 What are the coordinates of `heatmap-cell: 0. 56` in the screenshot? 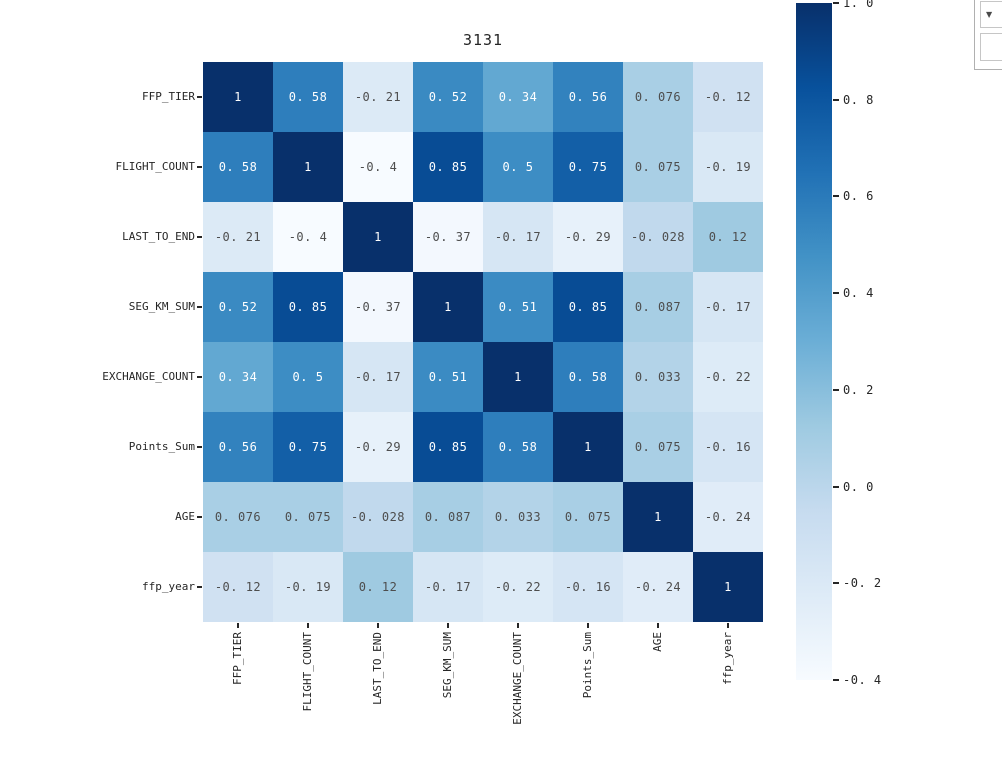 It's located at (238, 447).